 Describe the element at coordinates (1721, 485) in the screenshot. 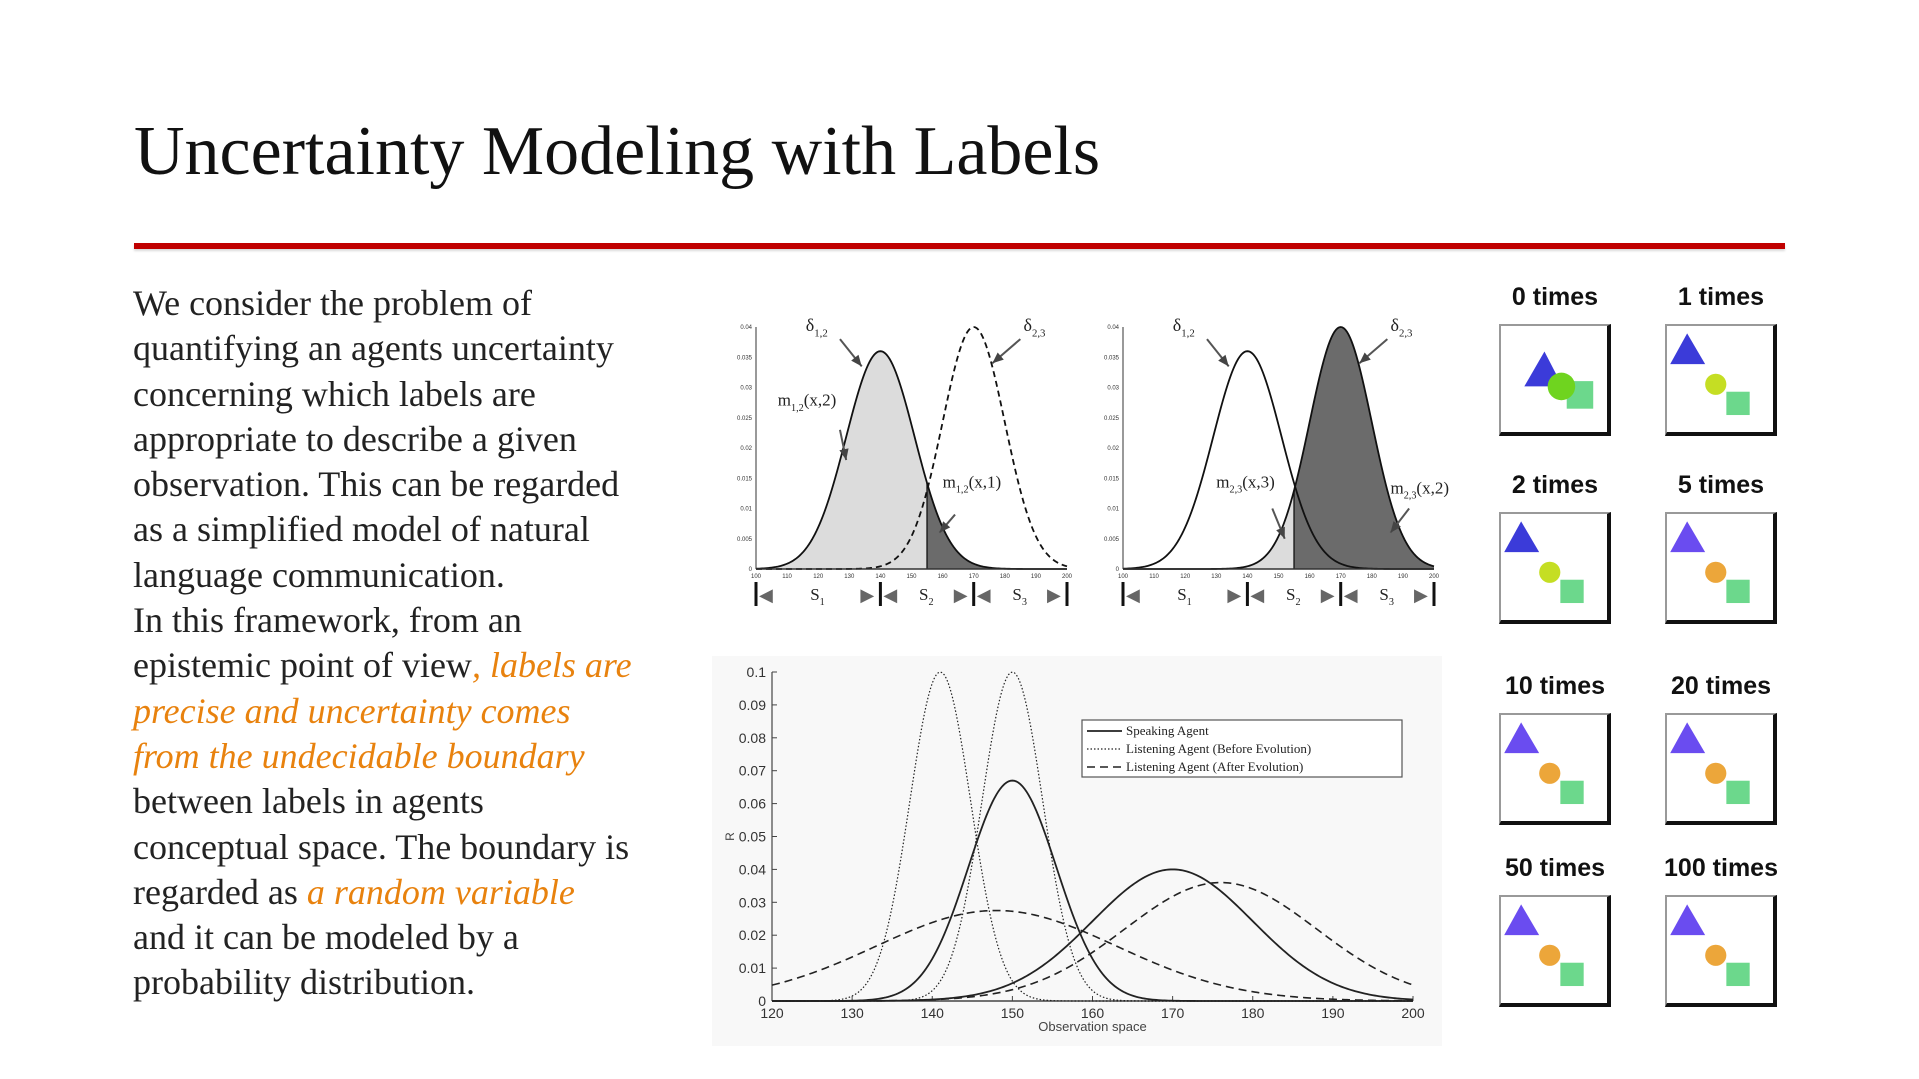

I see `iteration-label: 5 times` at that location.